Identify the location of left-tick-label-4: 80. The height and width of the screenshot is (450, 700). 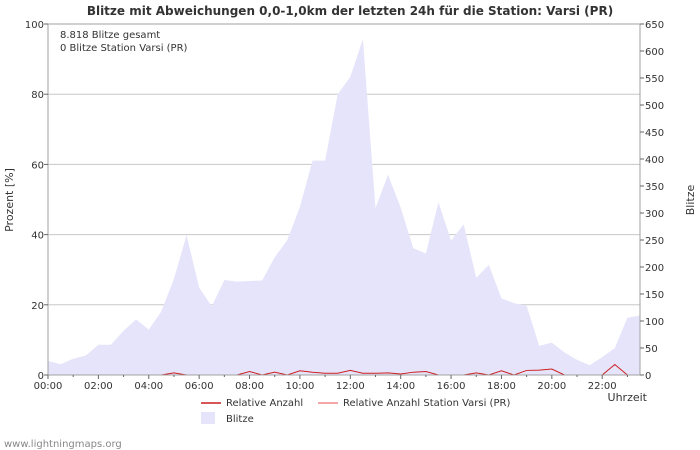
(37, 95).